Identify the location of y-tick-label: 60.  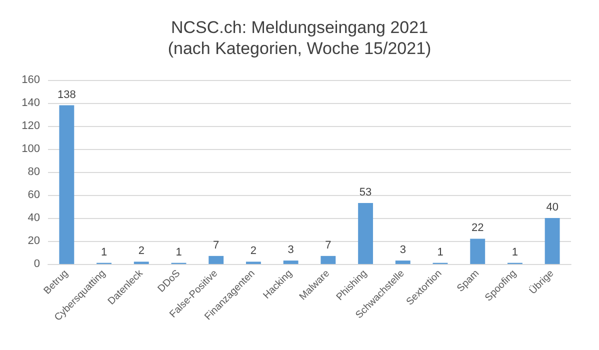
(34, 195).